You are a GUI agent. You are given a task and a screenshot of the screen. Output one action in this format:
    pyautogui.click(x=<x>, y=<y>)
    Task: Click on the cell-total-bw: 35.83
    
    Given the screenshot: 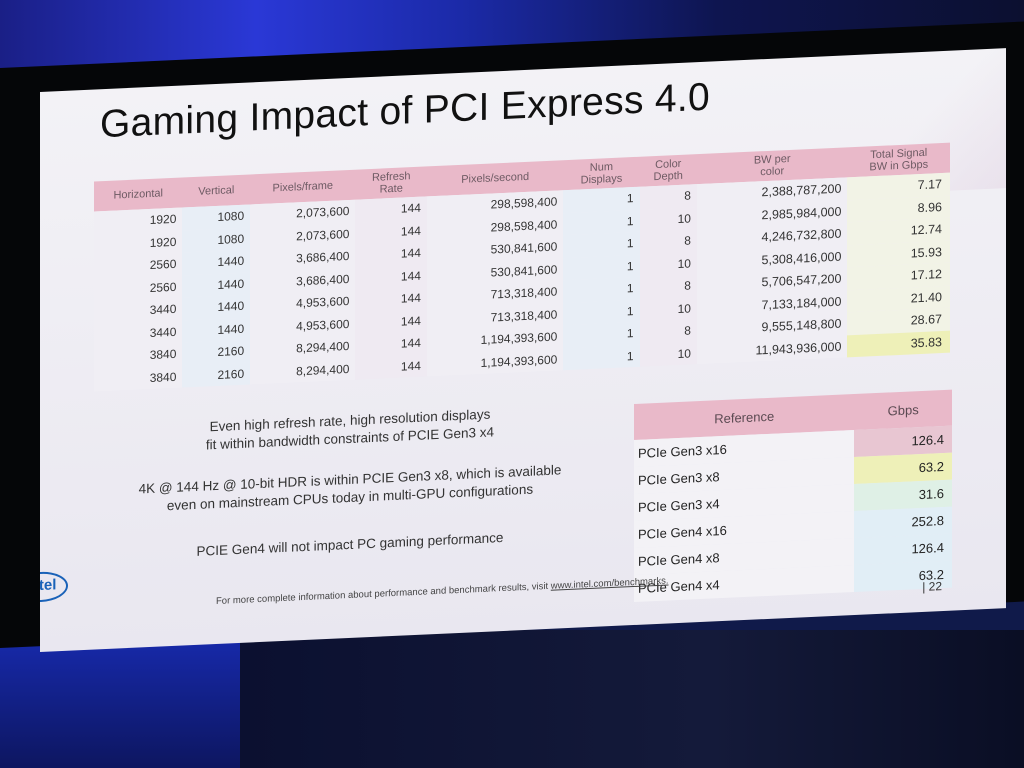 What is the action you would take?
    pyautogui.click(x=898, y=344)
    